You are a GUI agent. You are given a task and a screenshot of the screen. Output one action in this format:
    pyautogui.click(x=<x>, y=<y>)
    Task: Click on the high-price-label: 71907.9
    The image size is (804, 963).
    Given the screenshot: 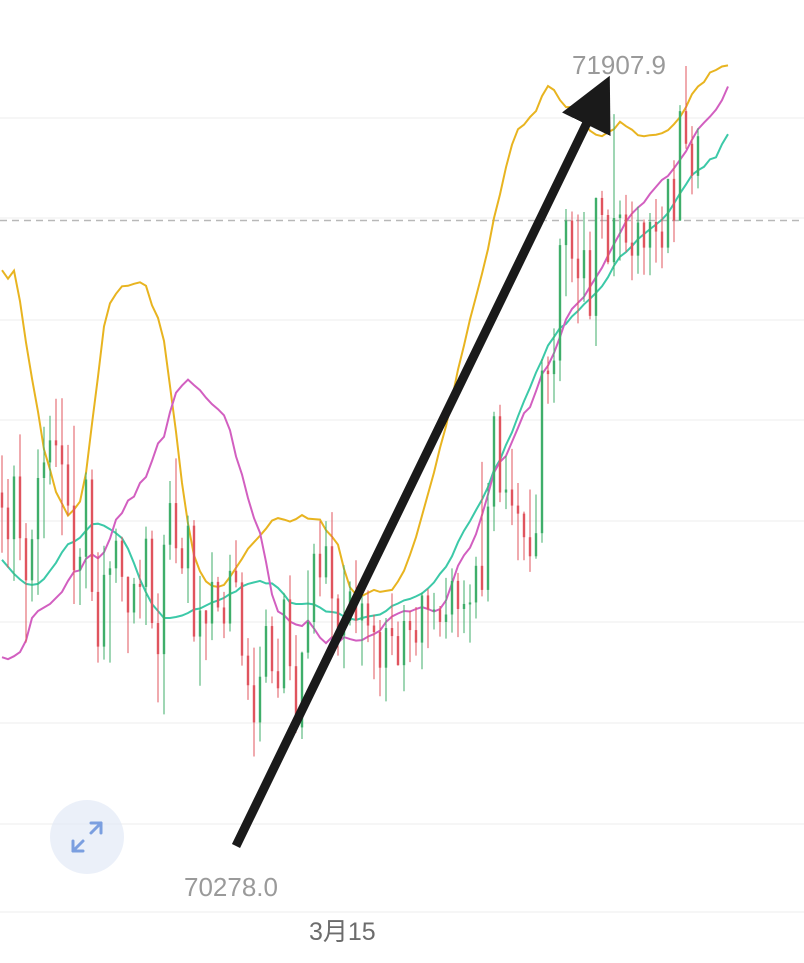 What is the action you would take?
    pyautogui.click(x=619, y=65)
    